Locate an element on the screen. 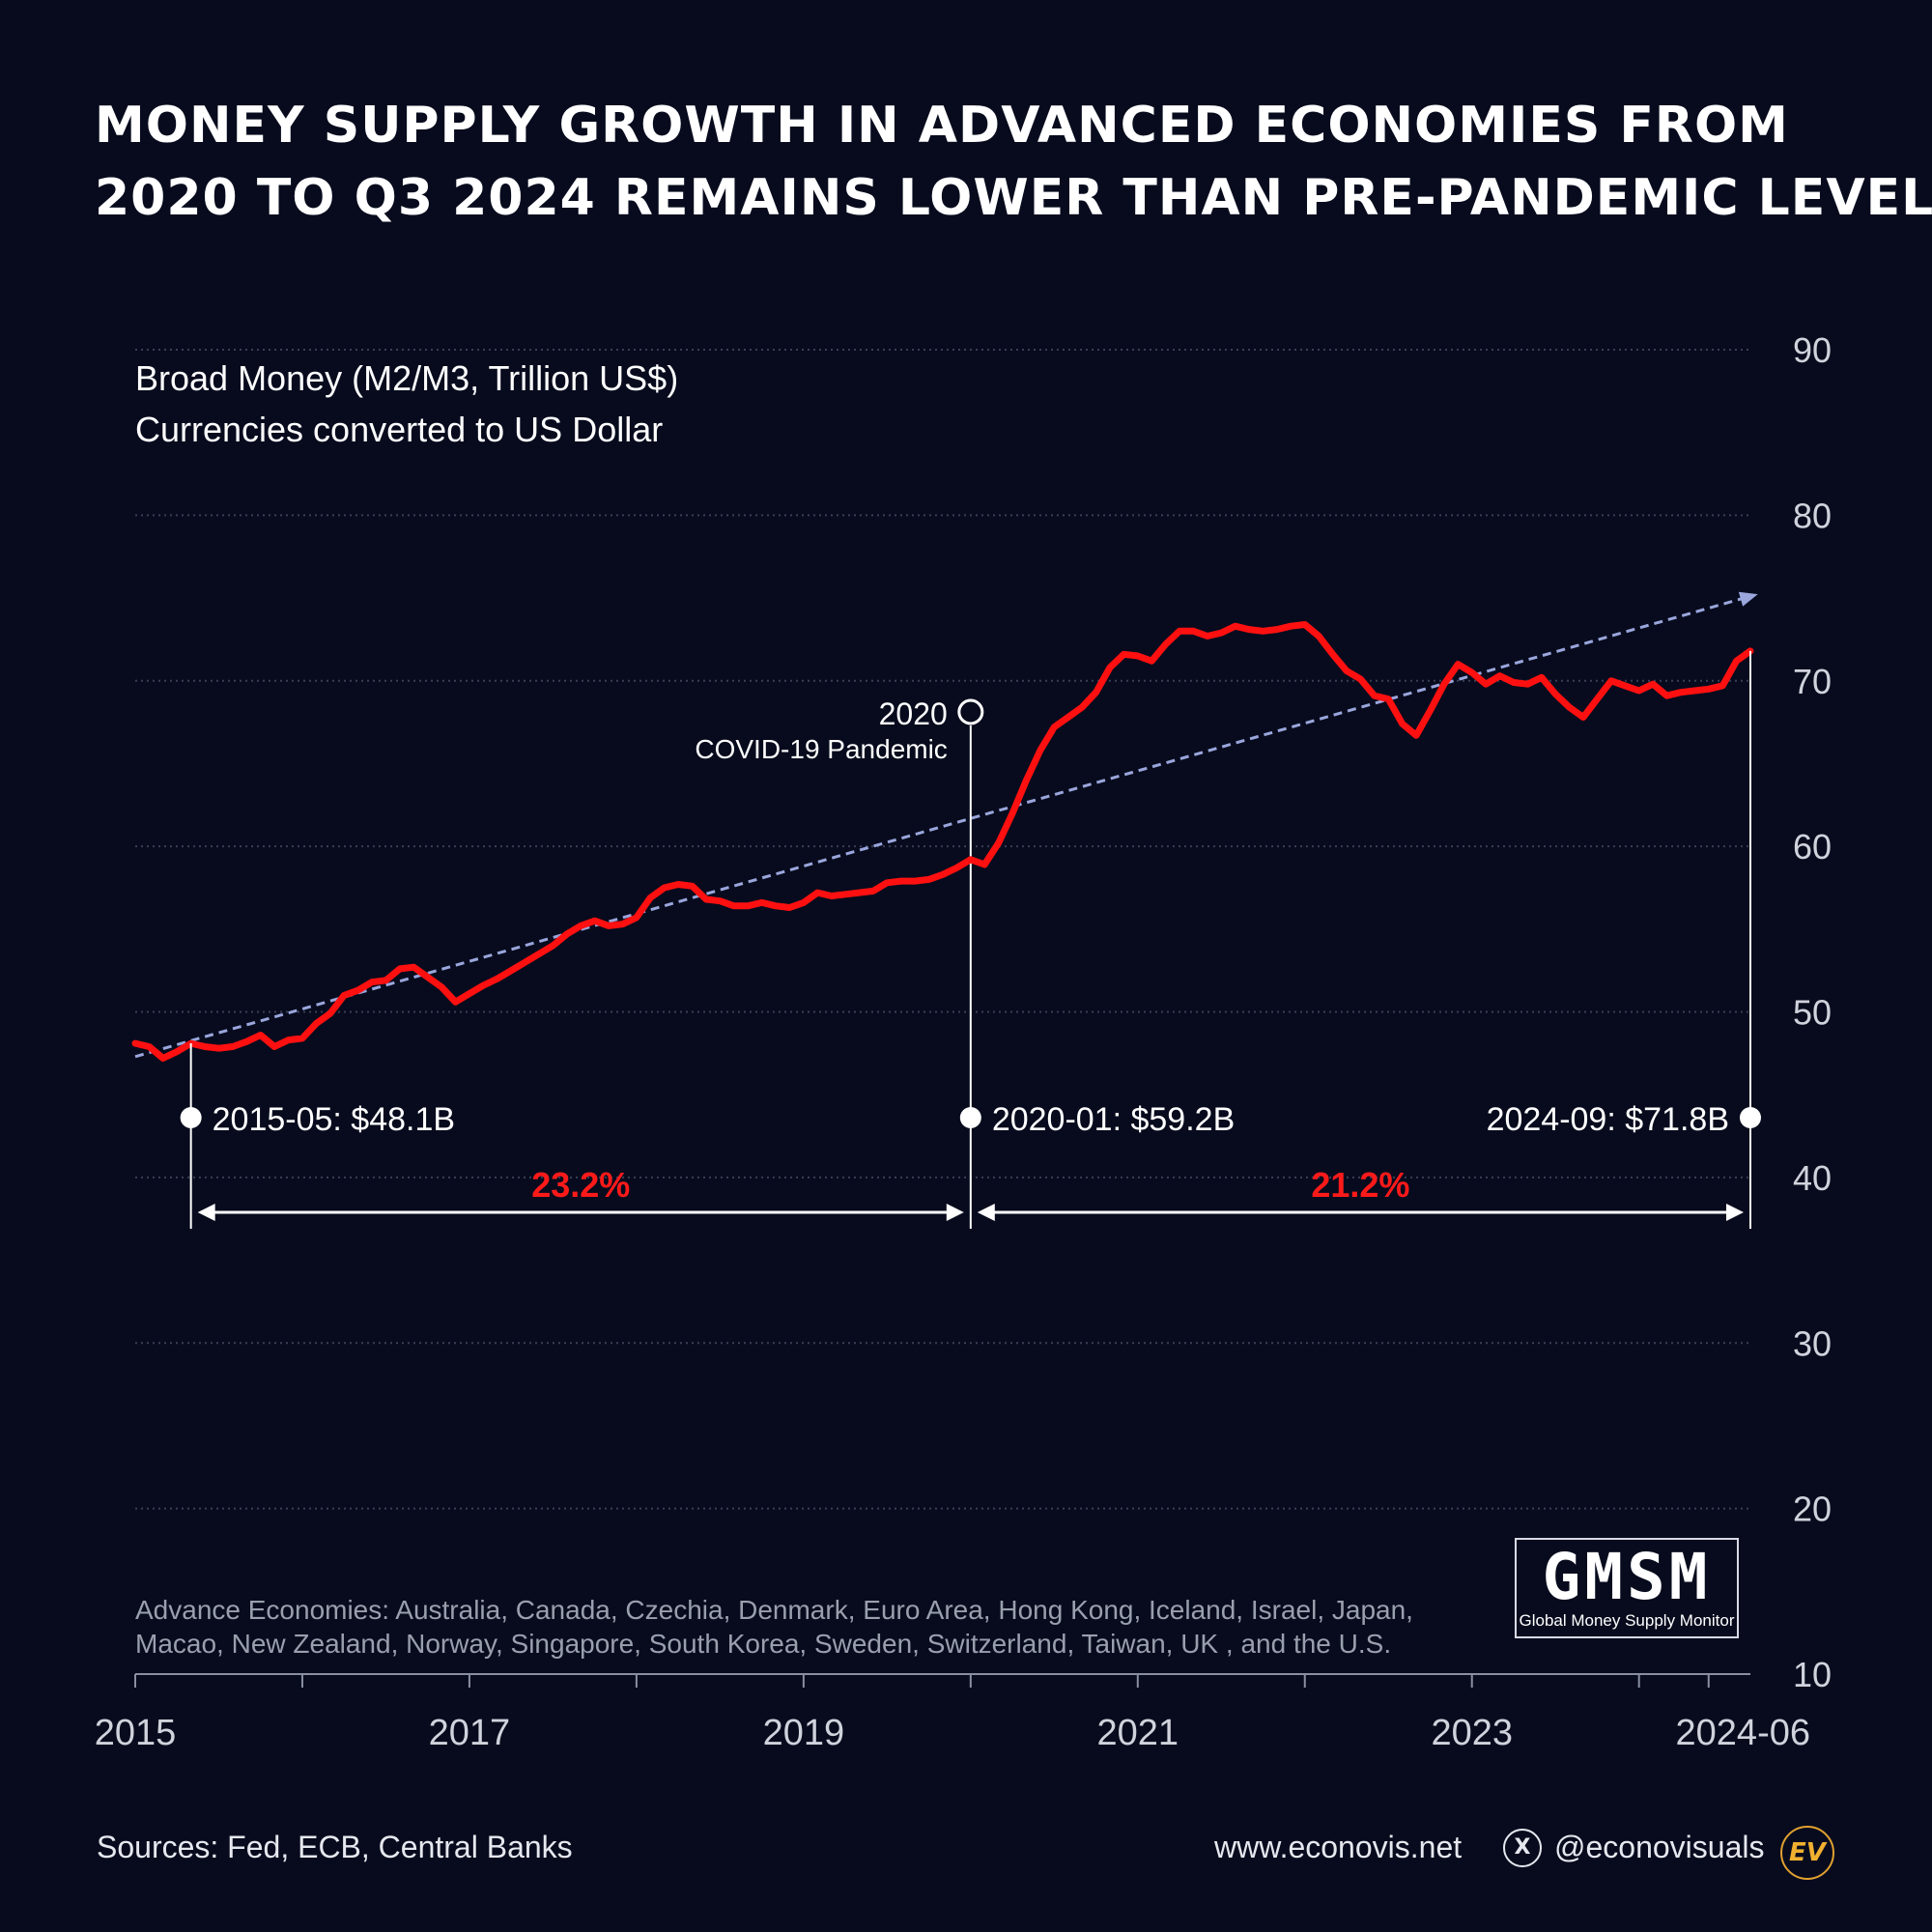 This screenshot has width=1932, height=1932. growth-label-1: 21.2% is located at coordinates (1360, 1185).